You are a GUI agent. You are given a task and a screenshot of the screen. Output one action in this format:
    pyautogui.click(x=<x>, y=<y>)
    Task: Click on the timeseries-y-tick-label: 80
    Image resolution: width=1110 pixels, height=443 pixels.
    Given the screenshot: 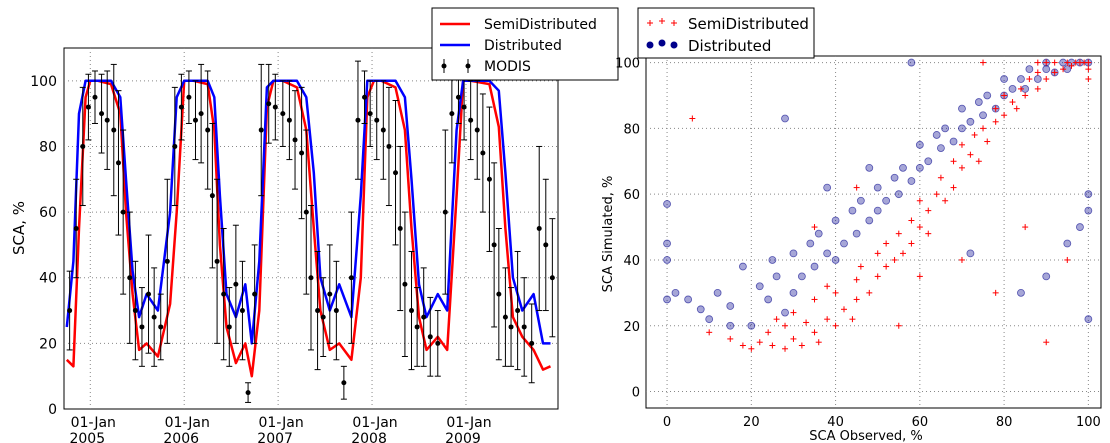 What is the action you would take?
    pyautogui.click(x=48, y=147)
    